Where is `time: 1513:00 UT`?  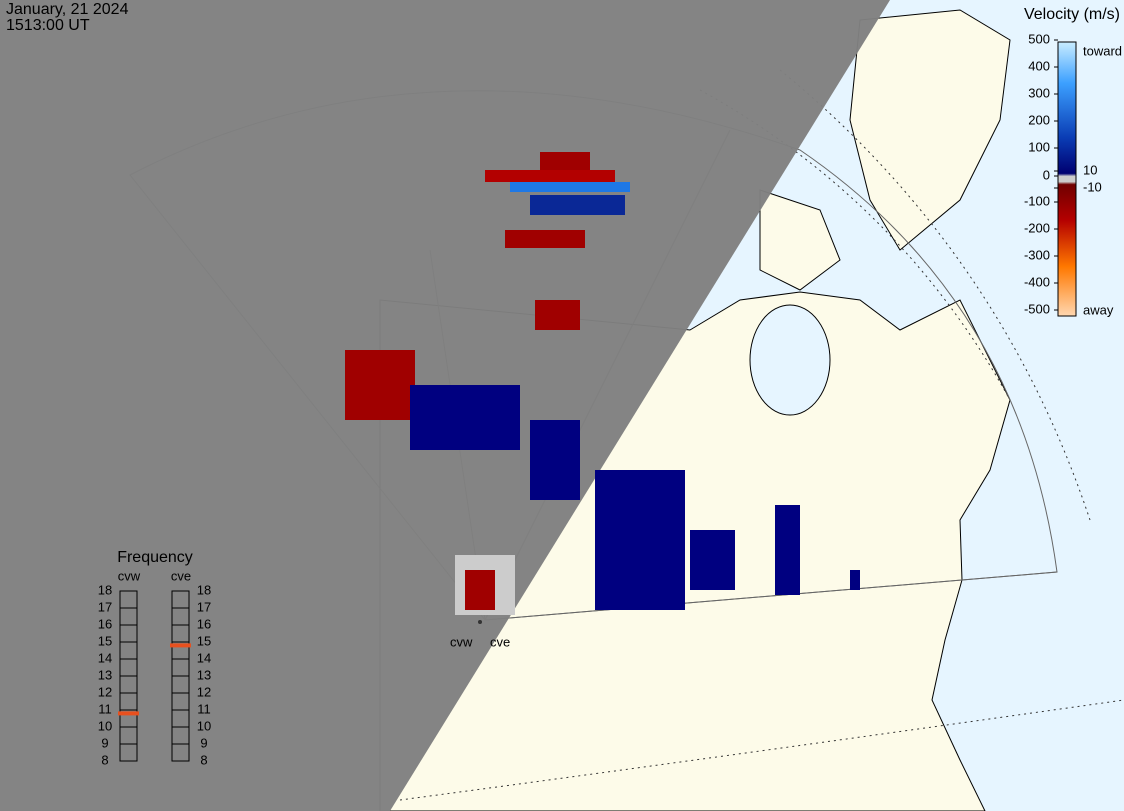 time: 1513:00 UT is located at coordinates (48, 25).